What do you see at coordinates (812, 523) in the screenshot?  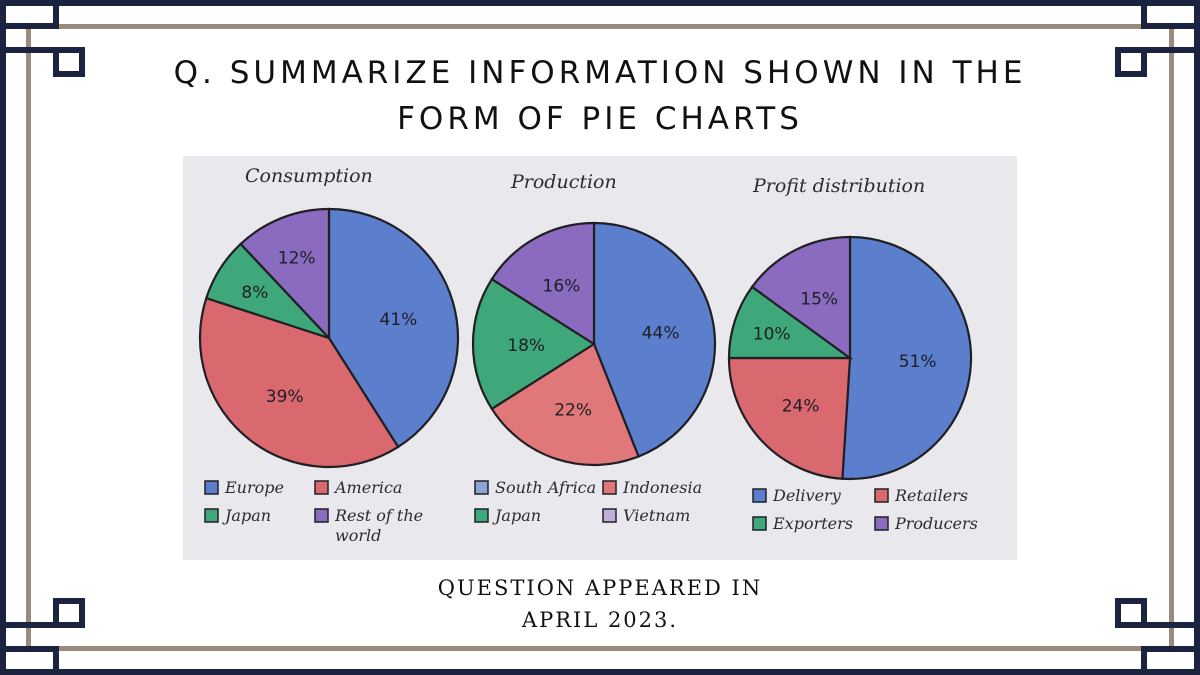 I see `legend-label-exporters: Exporters` at bounding box center [812, 523].